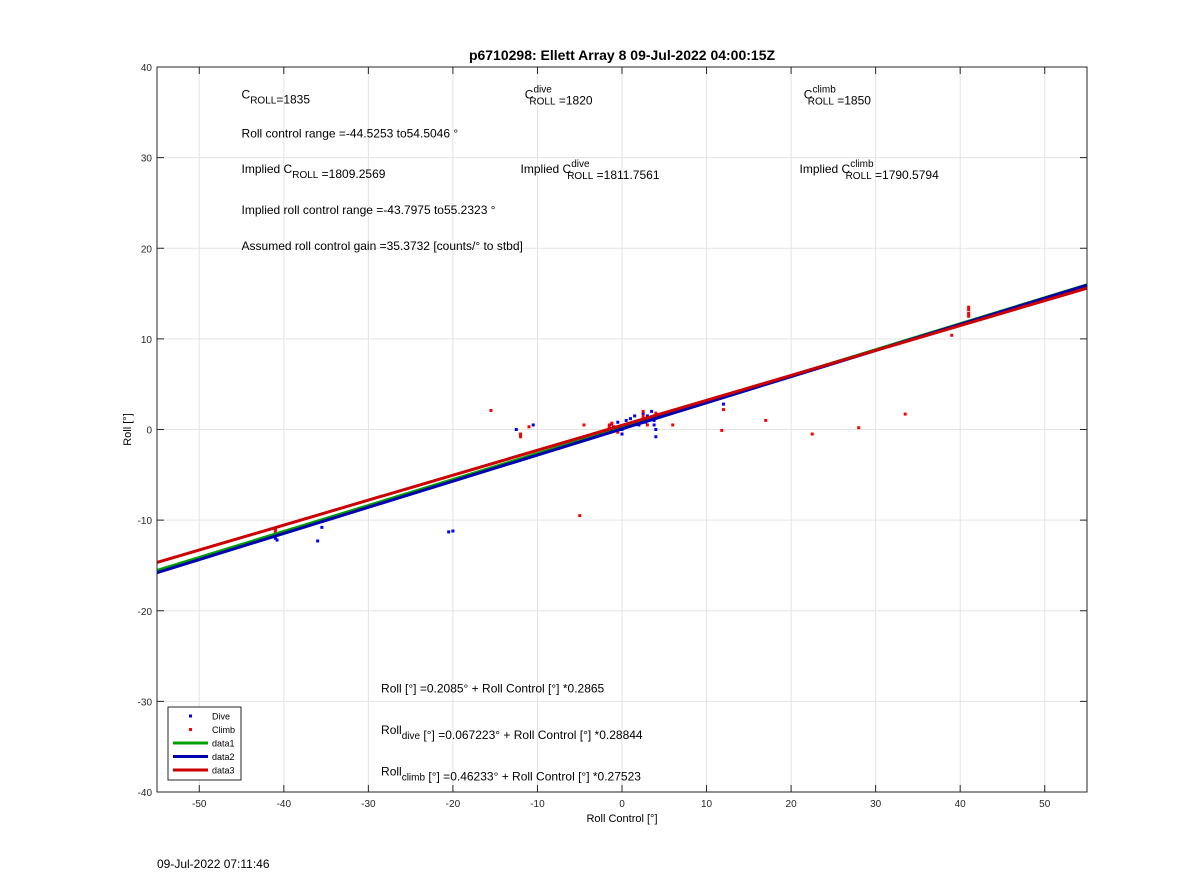  I want to click on legend-label-data2: data2, so click(223, 757).